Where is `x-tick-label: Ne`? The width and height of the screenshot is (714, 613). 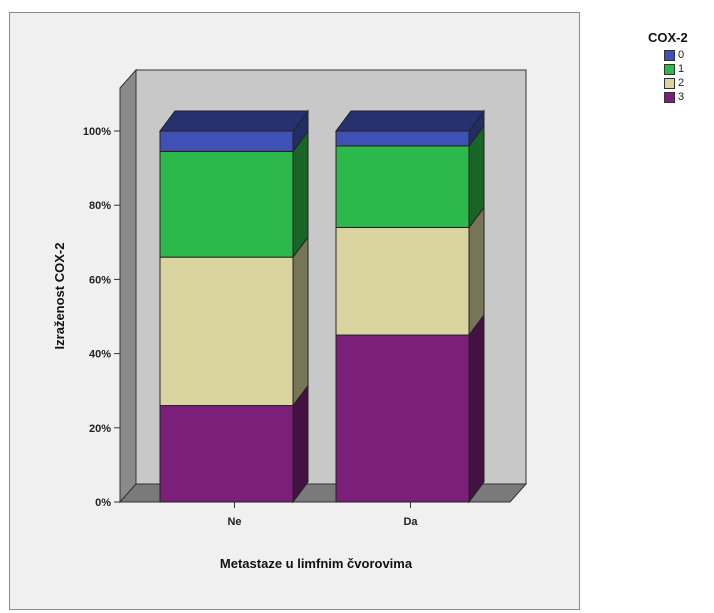 x-tick-label: Ne is located at coordinates (234, 522).